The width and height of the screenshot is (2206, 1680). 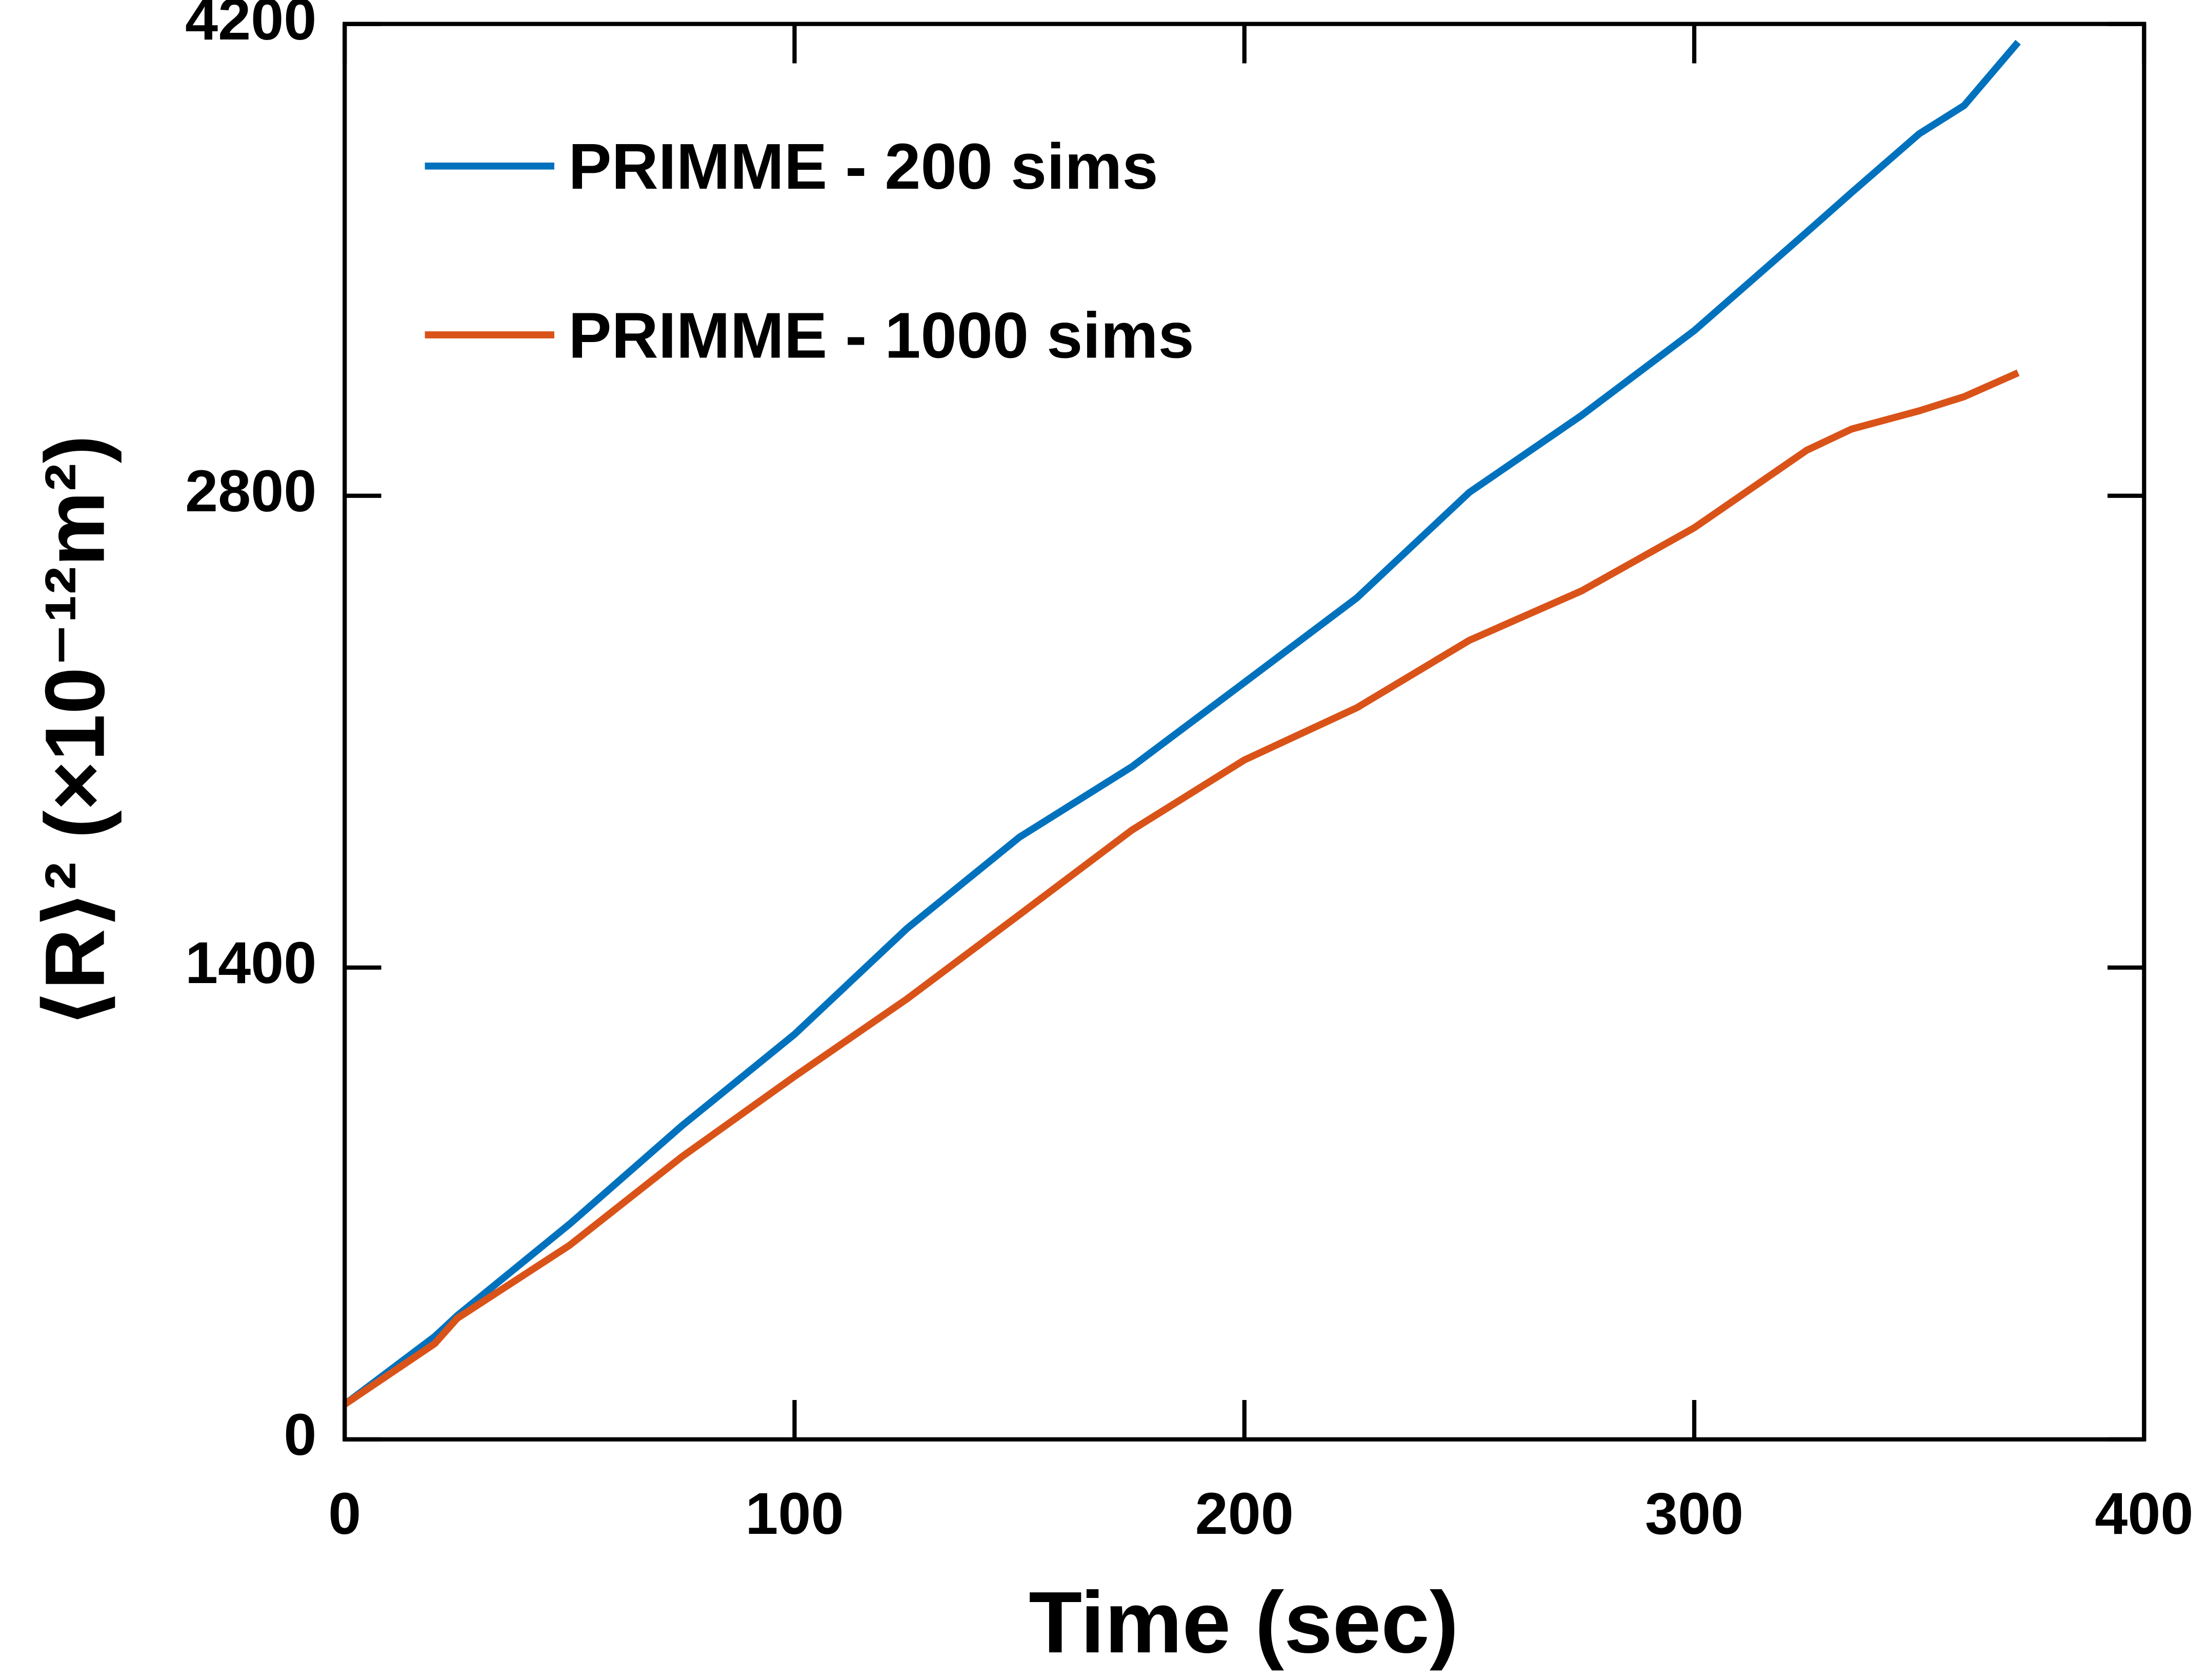 I want to click on legend-label: PRIMME - 1000 sims, so click(x=881, y=335).